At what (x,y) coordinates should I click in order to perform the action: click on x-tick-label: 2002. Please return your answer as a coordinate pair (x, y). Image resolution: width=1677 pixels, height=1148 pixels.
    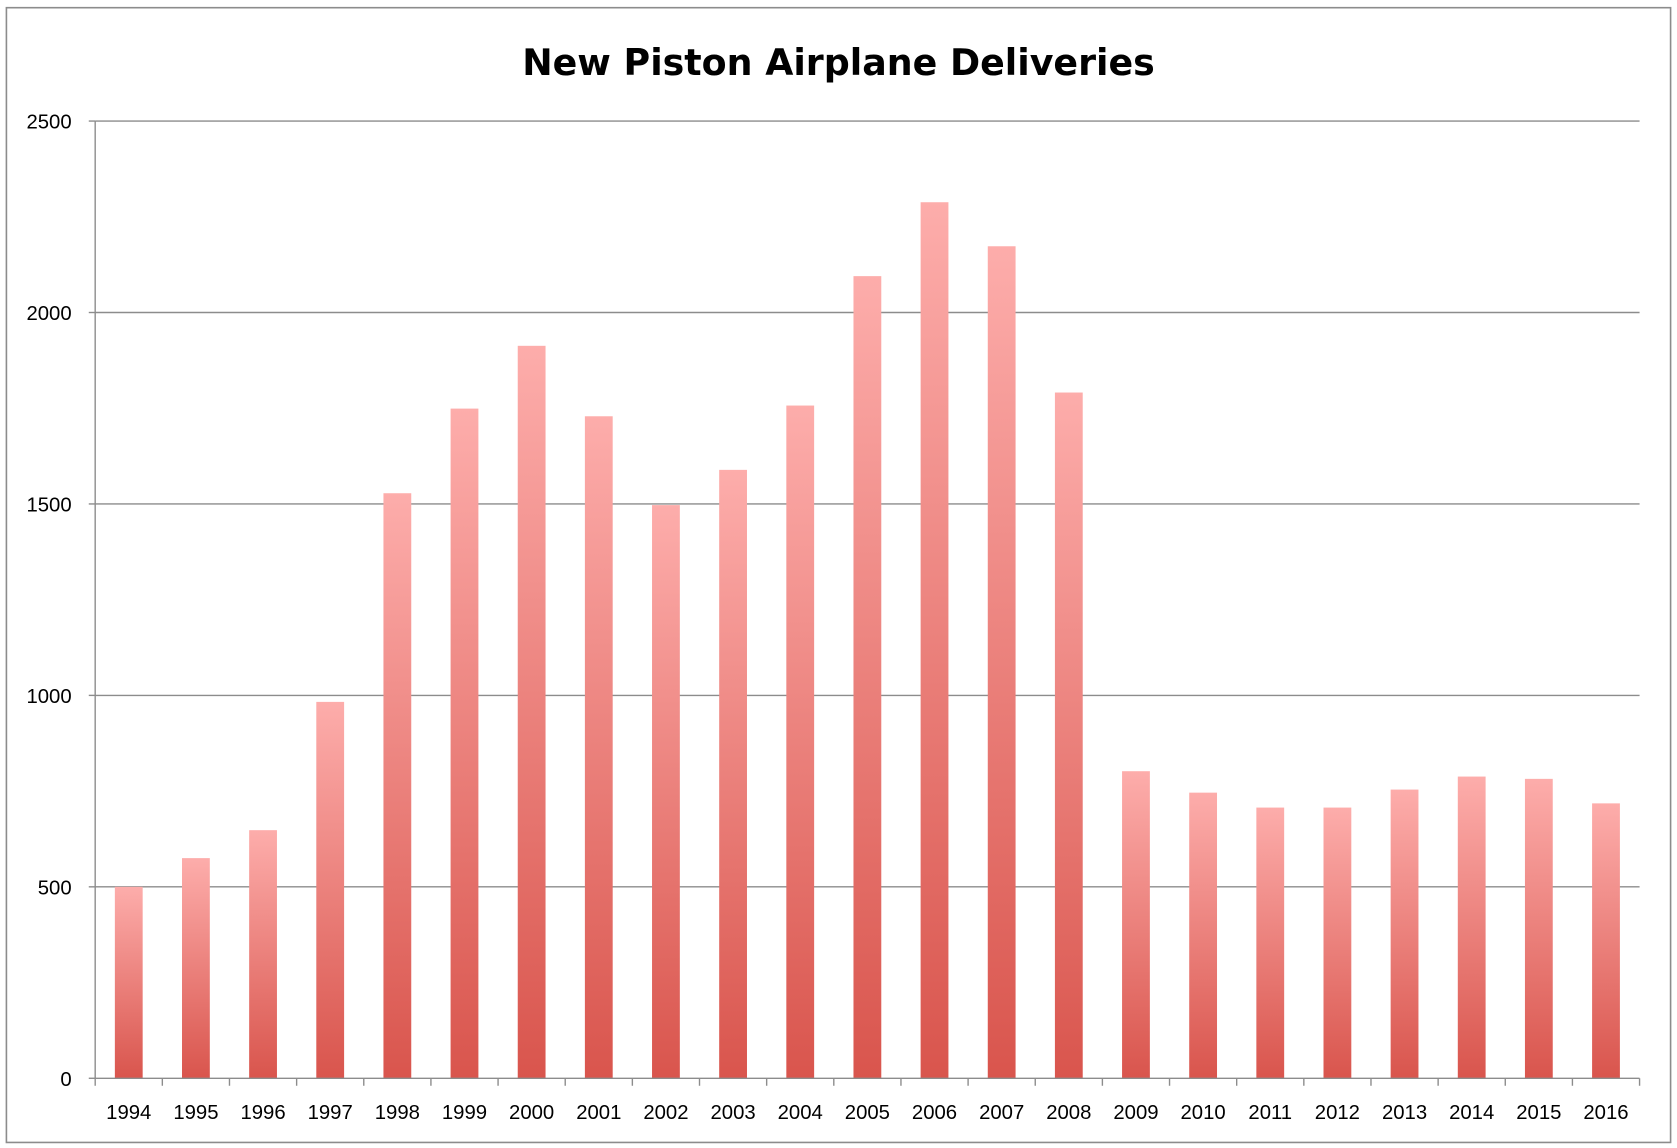
    Looking at the image, I should click on (665, 1113).